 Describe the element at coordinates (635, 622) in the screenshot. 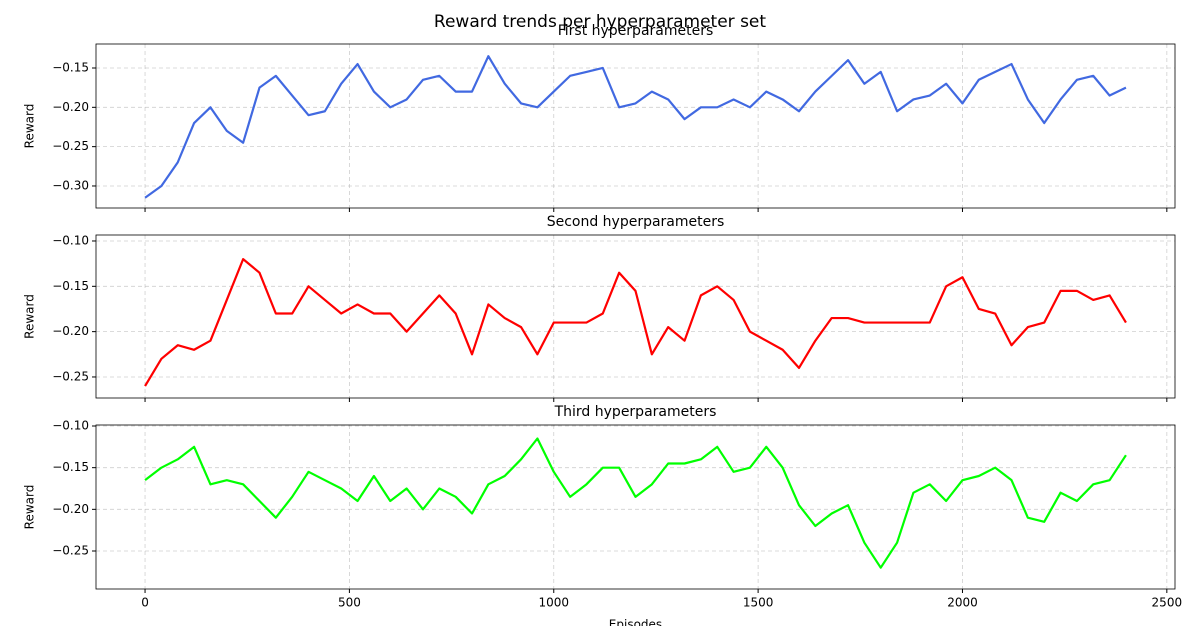

I see `x-axis-label: Episodes` at that location.